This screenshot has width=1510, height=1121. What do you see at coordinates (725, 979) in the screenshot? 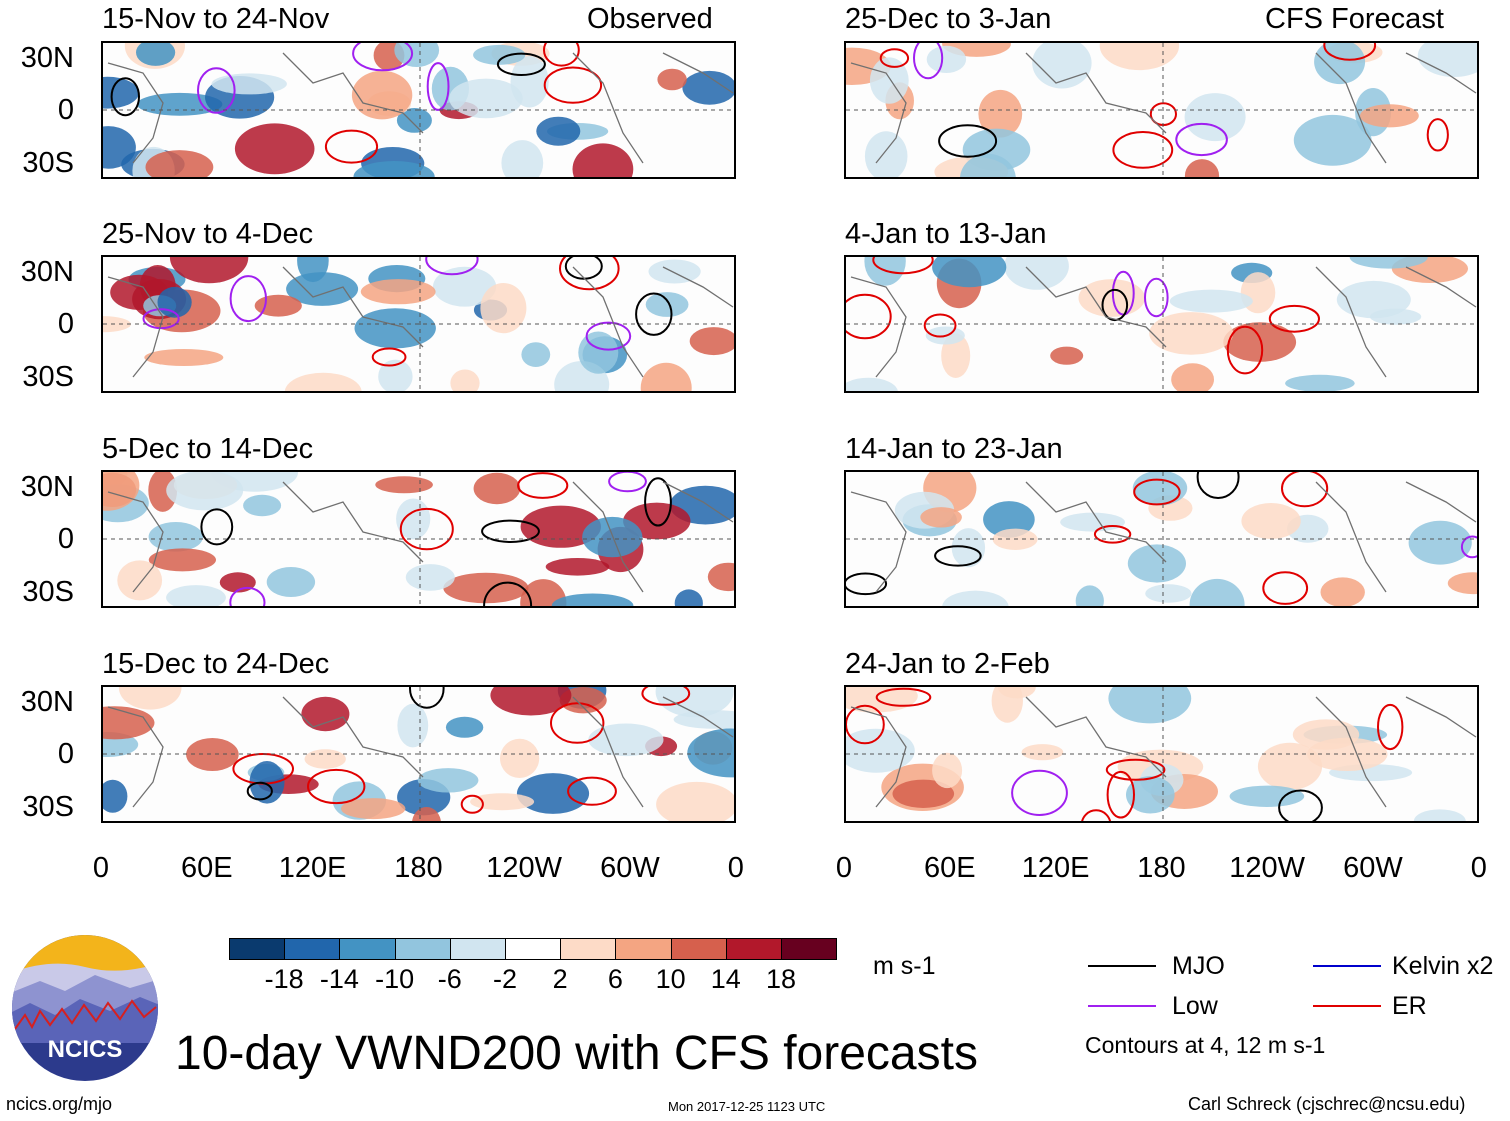
I see `colorbar-tick-label: 14` at bounding box center [725, 979].